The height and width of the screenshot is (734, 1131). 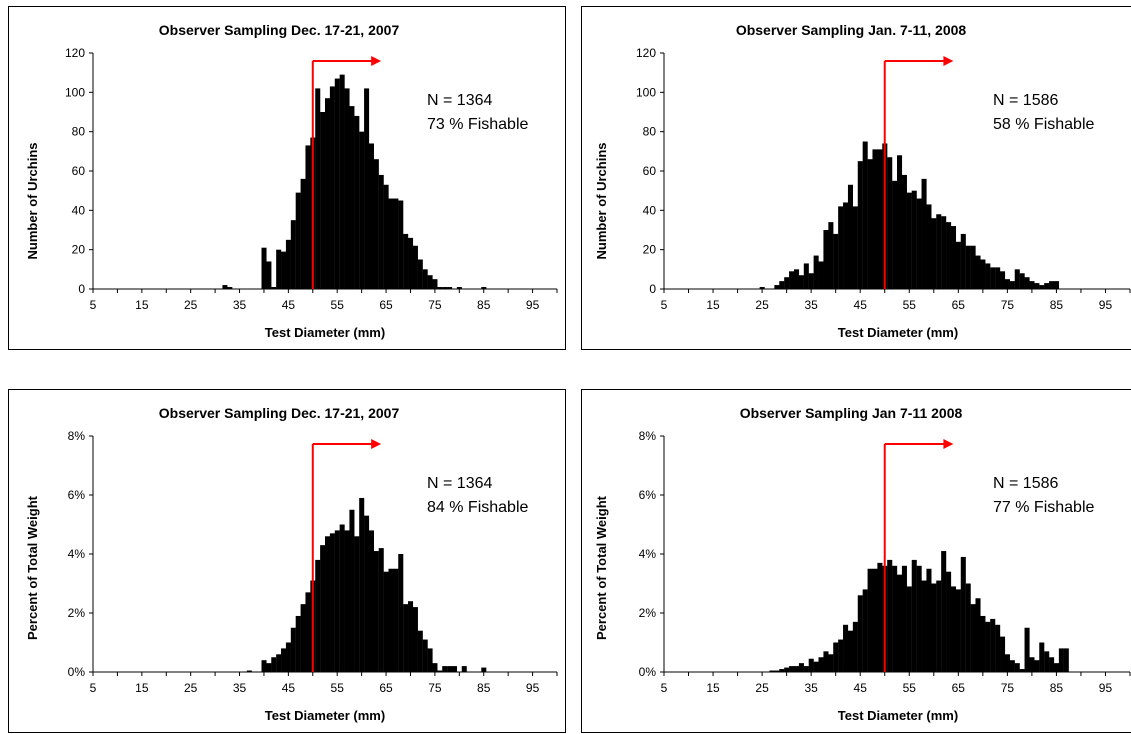 I want to click on x-tick-label: 75, so click(x=1008, y=305).